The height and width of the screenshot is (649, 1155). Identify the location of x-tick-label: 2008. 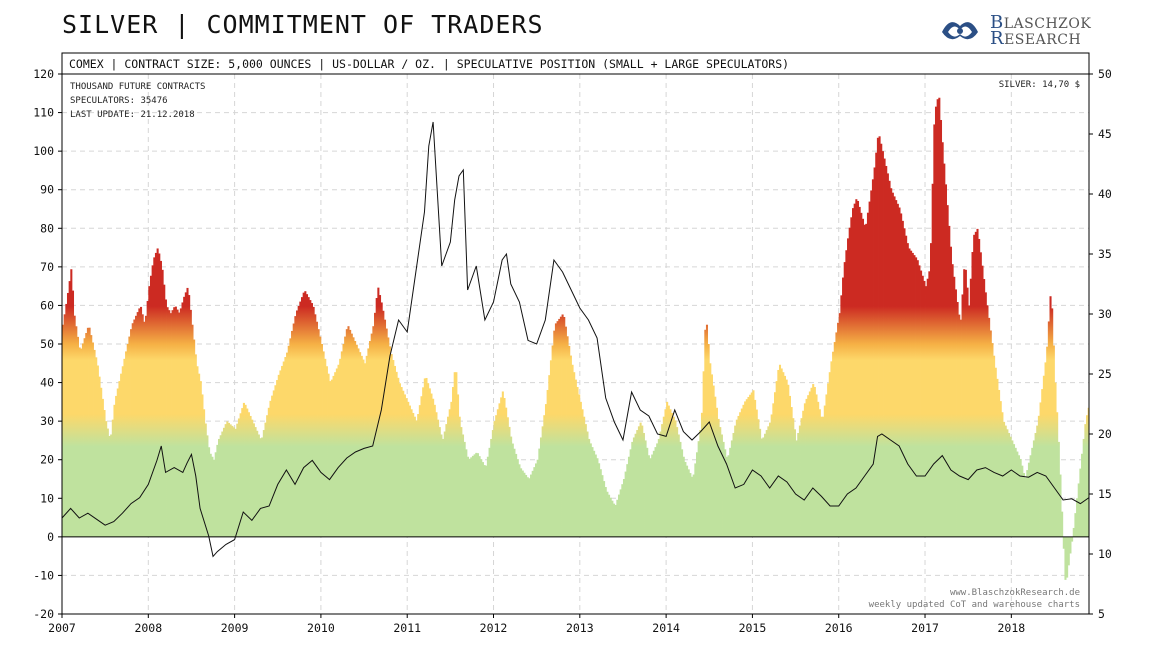
(148, 628).